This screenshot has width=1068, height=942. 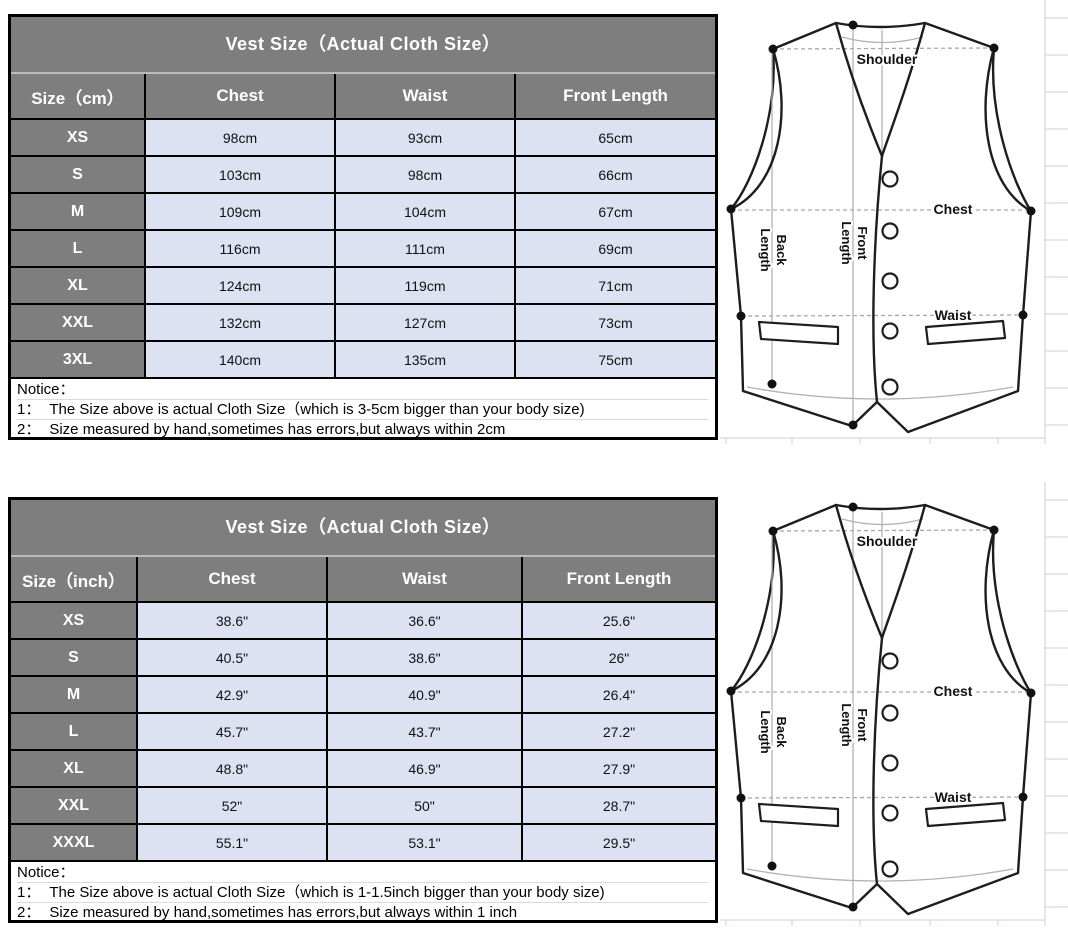 I want to click on size-label-cell: L, so click(x=78, y=248).